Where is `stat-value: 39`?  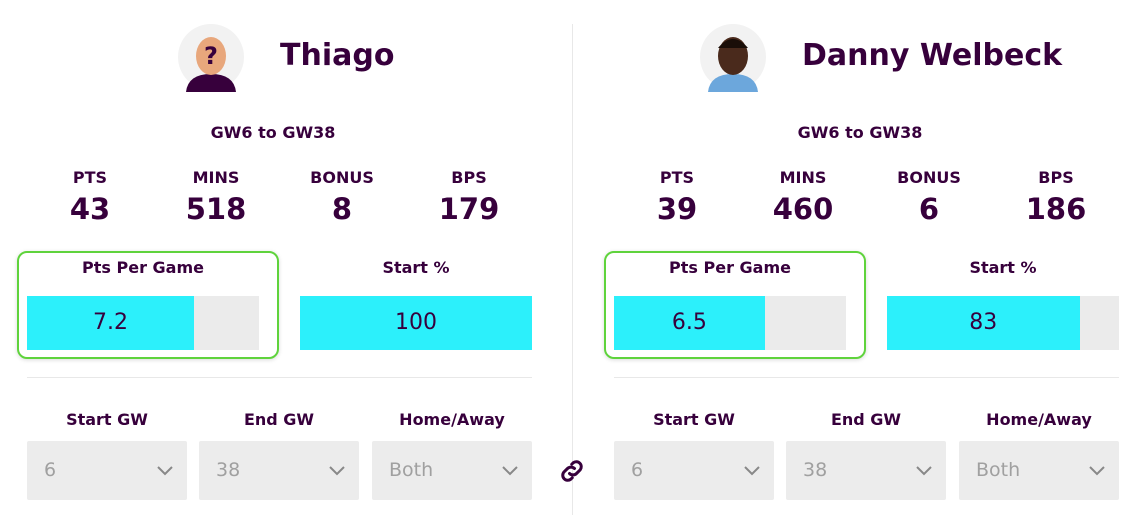 stat-value: 39 is located at coordinates (677, 209).